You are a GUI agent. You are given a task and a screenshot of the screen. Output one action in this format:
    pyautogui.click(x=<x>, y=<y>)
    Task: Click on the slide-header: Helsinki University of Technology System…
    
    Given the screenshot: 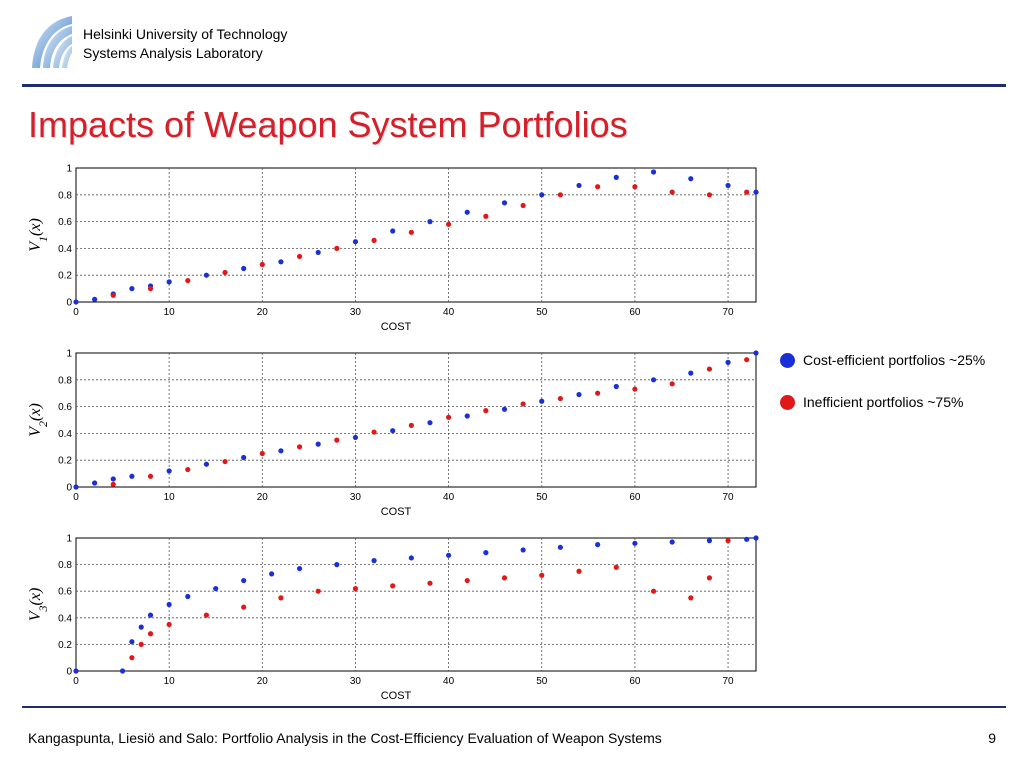 What is the action you would take?
    pyautogui.click(x=512, y=43)
    